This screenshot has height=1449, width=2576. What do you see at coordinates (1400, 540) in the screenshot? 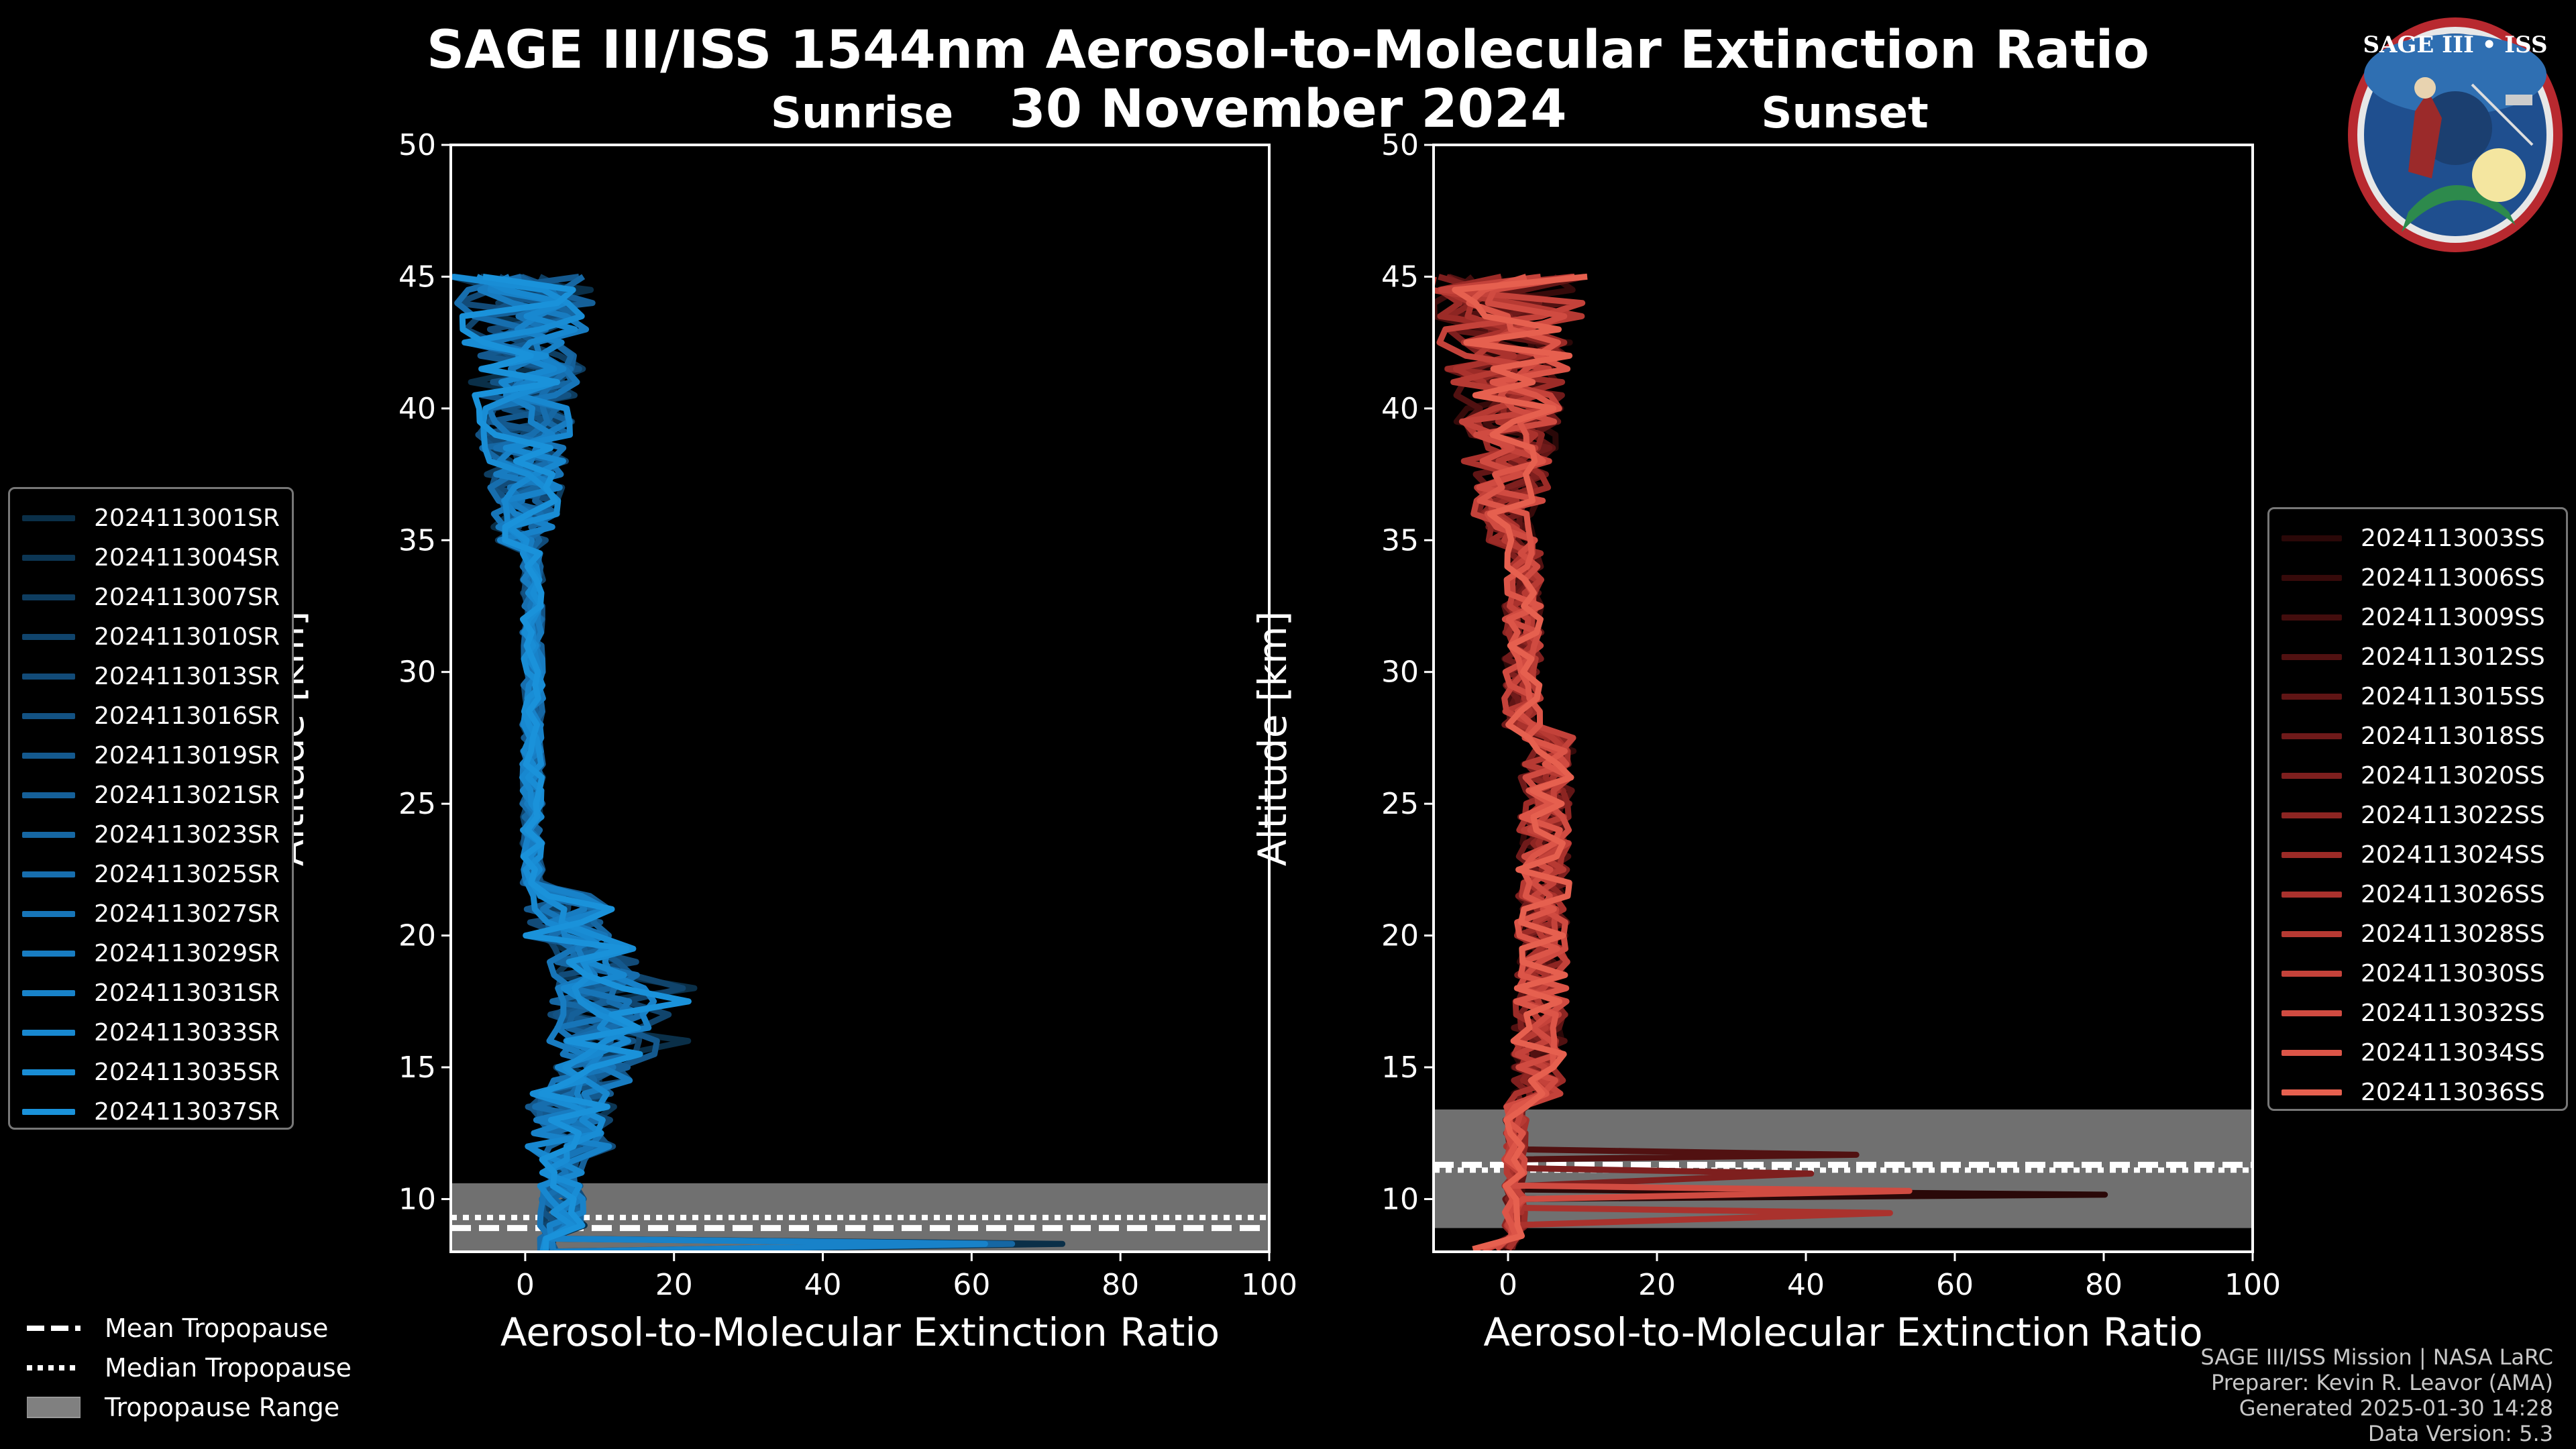
I see `sunset-ytick-label-35: 35` at bounding box center [1400, 540].